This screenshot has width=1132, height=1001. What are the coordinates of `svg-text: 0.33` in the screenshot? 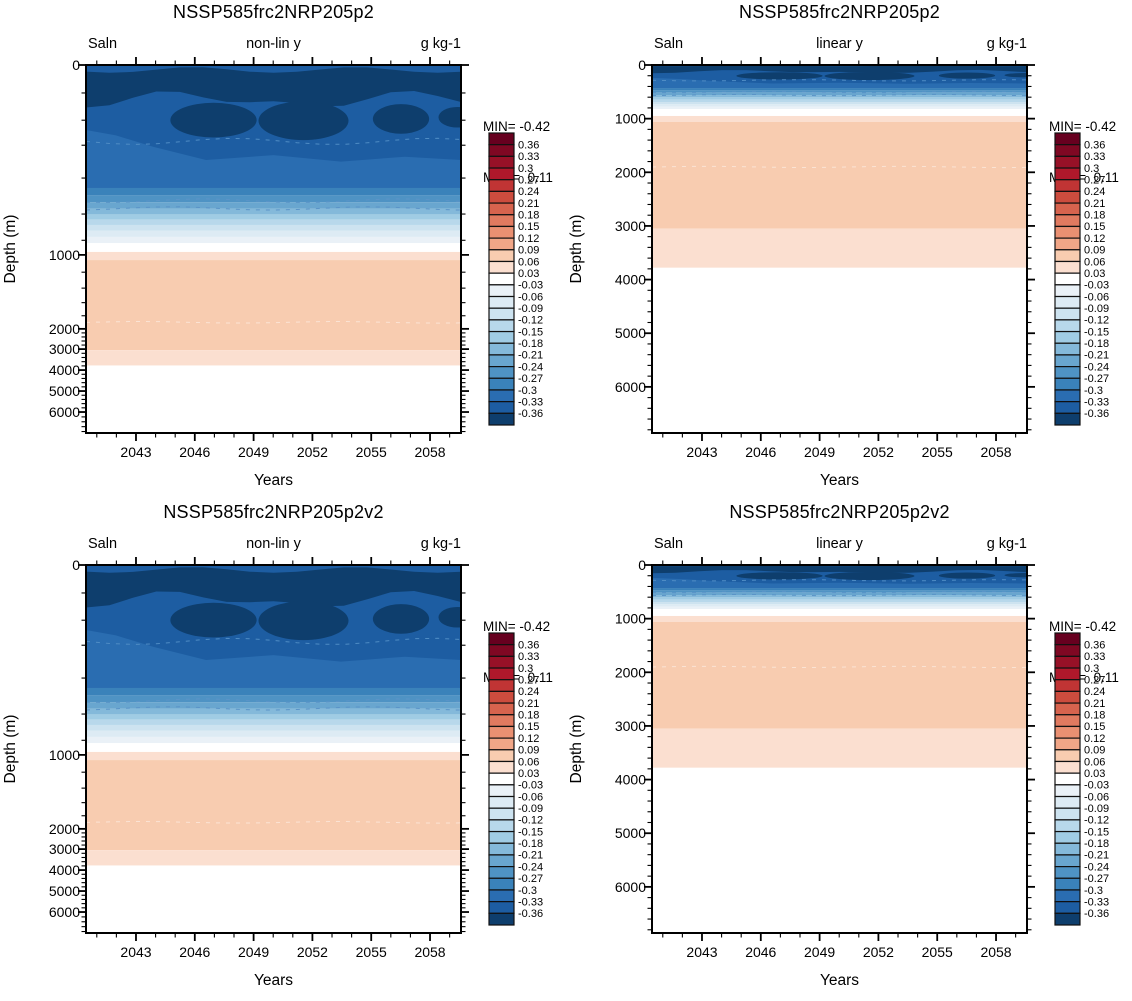 It's located at (1094, 157).